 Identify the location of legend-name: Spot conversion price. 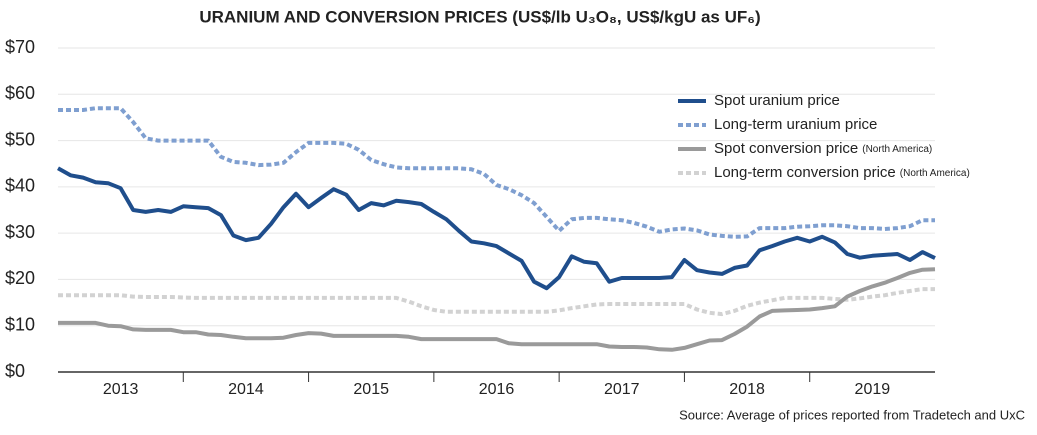
(786, 148).